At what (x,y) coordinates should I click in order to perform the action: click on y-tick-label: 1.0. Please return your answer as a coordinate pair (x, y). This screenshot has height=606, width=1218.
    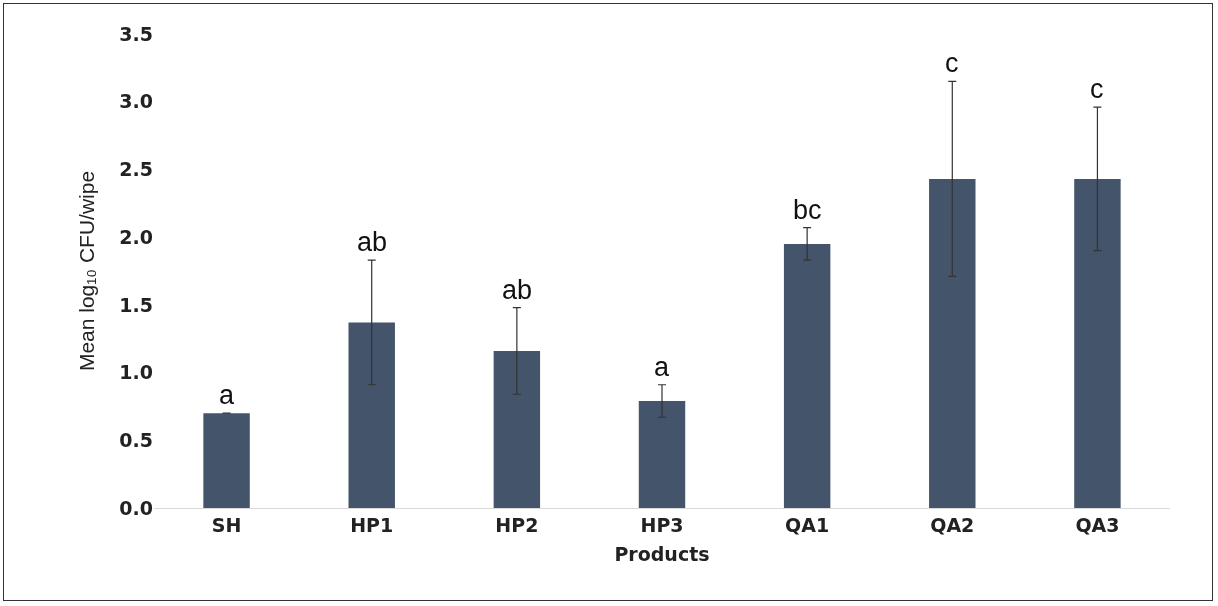
    Looking at the image, I should click on (136, 372).